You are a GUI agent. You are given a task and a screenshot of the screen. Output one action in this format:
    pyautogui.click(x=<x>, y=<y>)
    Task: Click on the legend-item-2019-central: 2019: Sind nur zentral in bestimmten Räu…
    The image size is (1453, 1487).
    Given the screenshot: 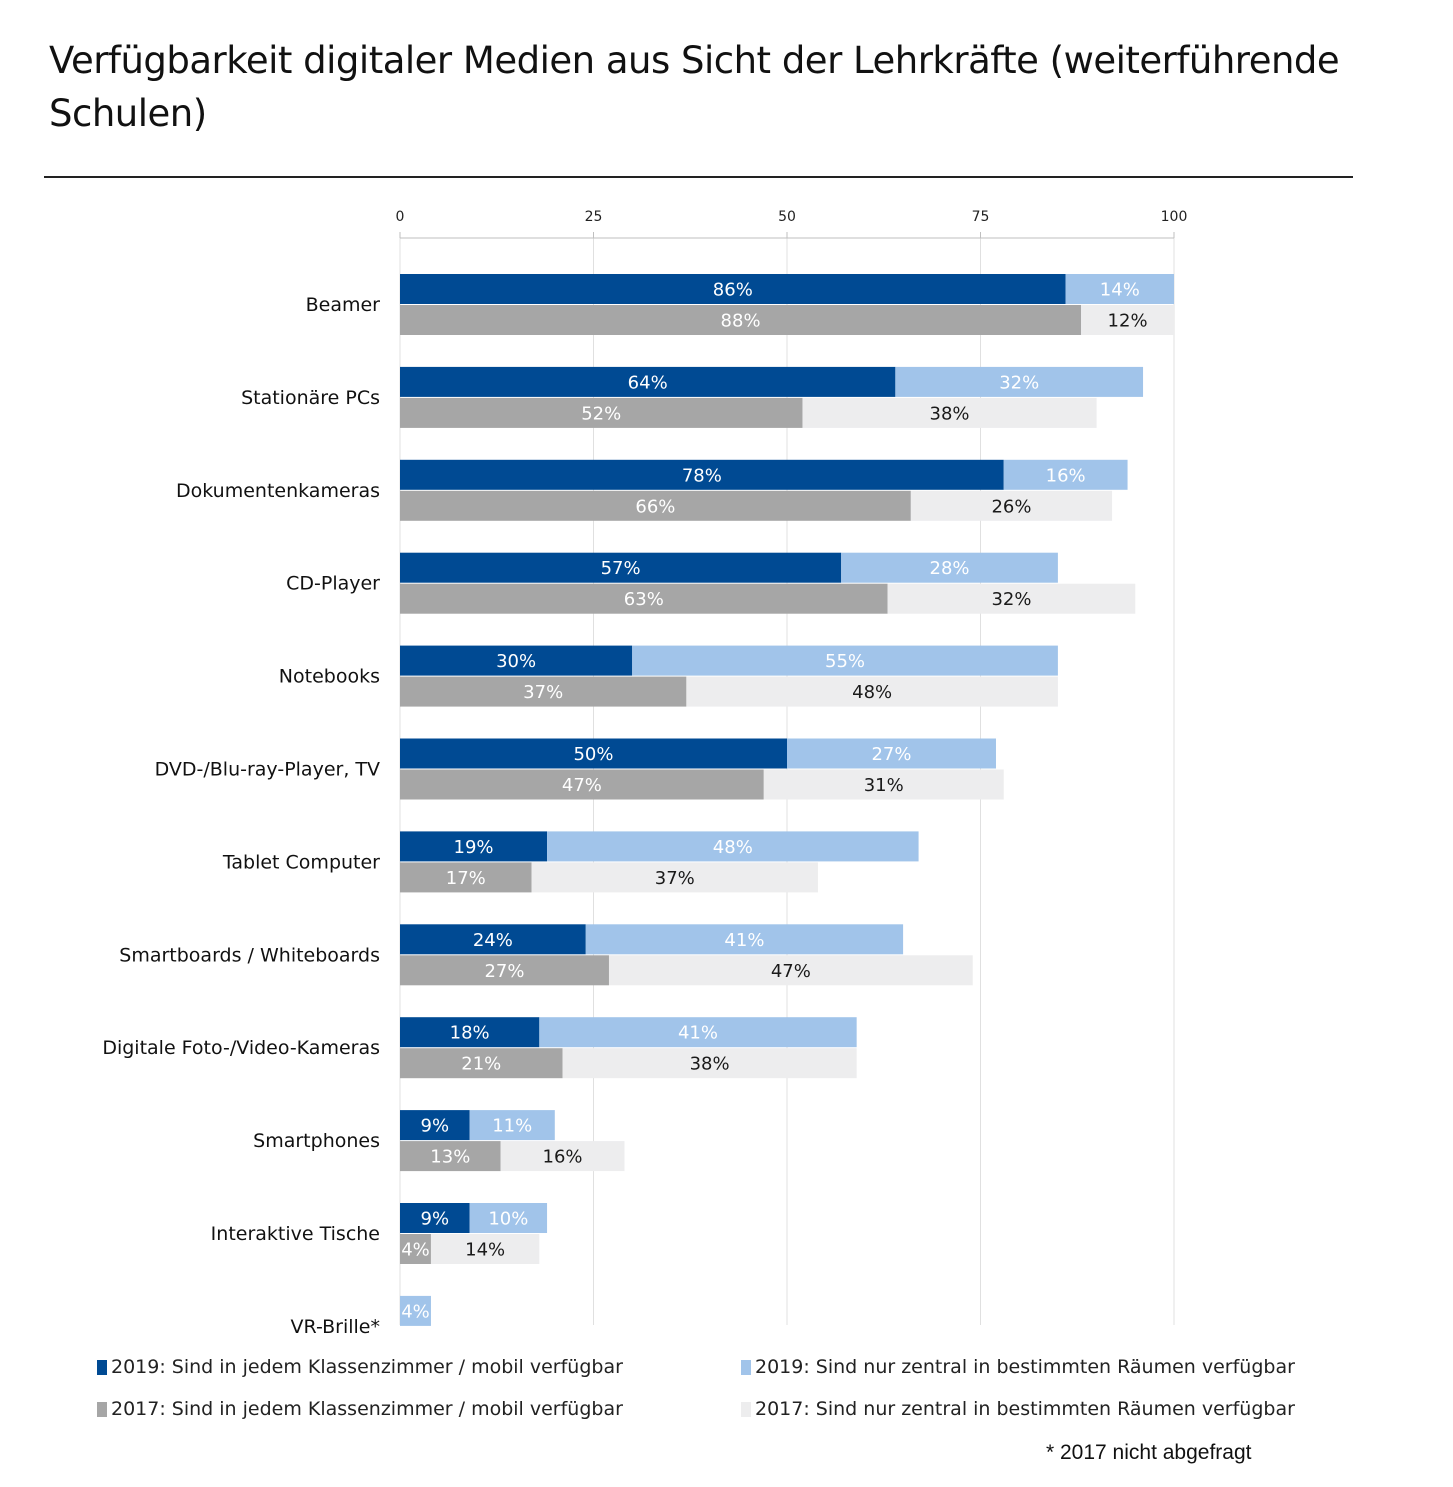 What is the action you would take?
    pyautogui.click(x=1018, y=1367)
    